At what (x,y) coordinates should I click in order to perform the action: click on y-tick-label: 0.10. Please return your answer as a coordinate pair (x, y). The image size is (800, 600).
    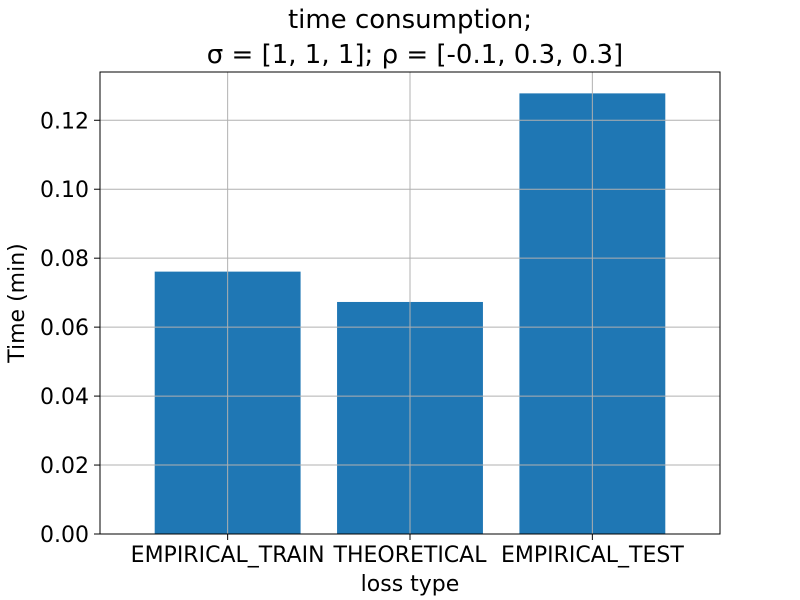
    Looking at the image, I should click on (64, 190).